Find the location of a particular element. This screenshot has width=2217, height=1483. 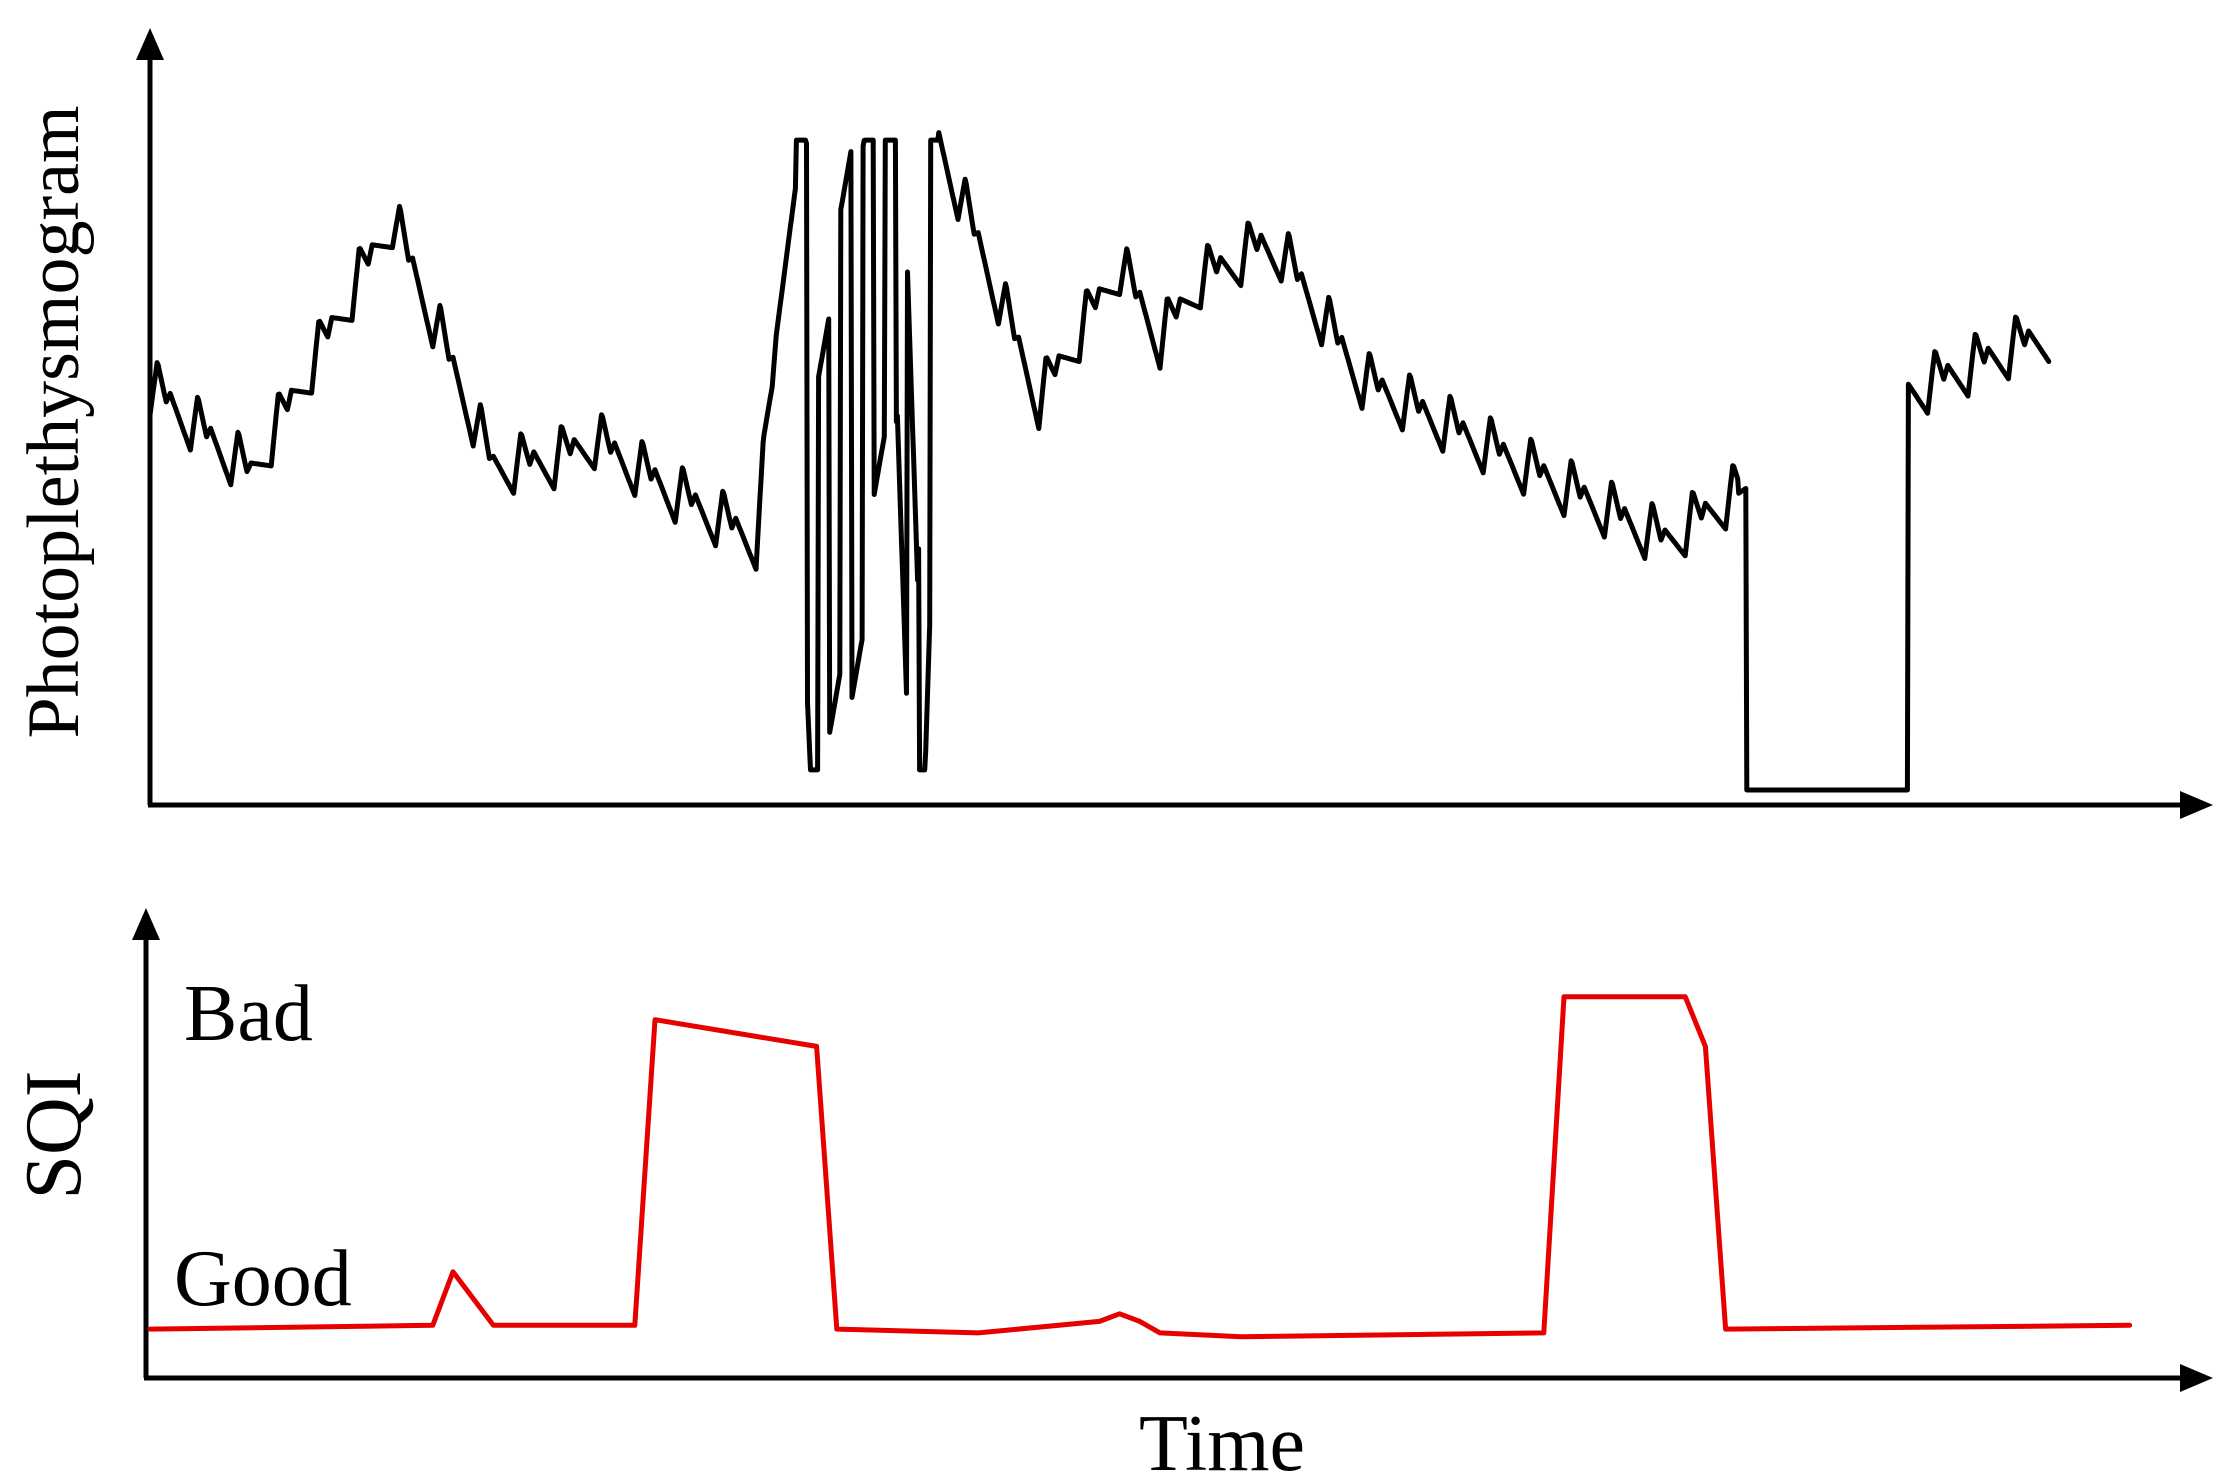

top-y-axis-arrow-icon is located at coordinates (150, 44).